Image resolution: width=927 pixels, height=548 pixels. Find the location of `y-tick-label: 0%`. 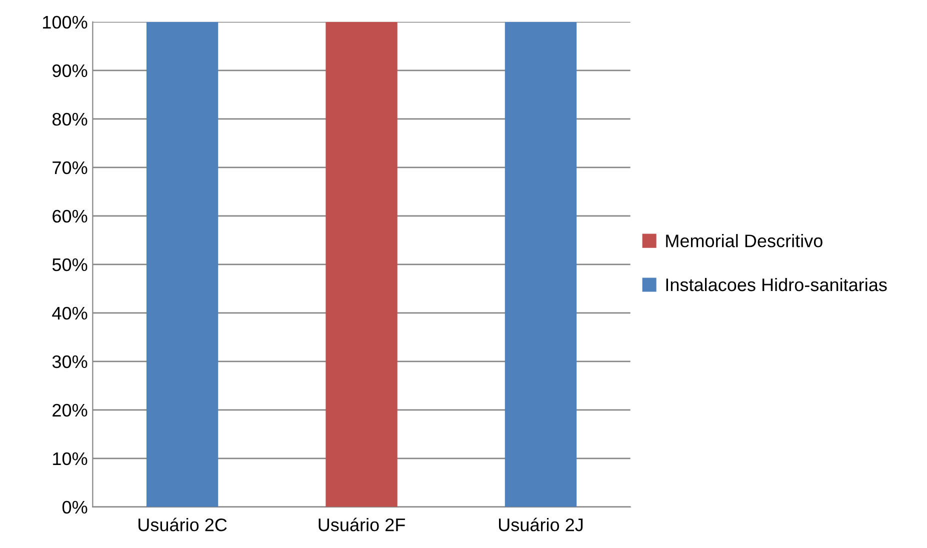

y-tick-label: 0% is located at coordinates (75, 507).